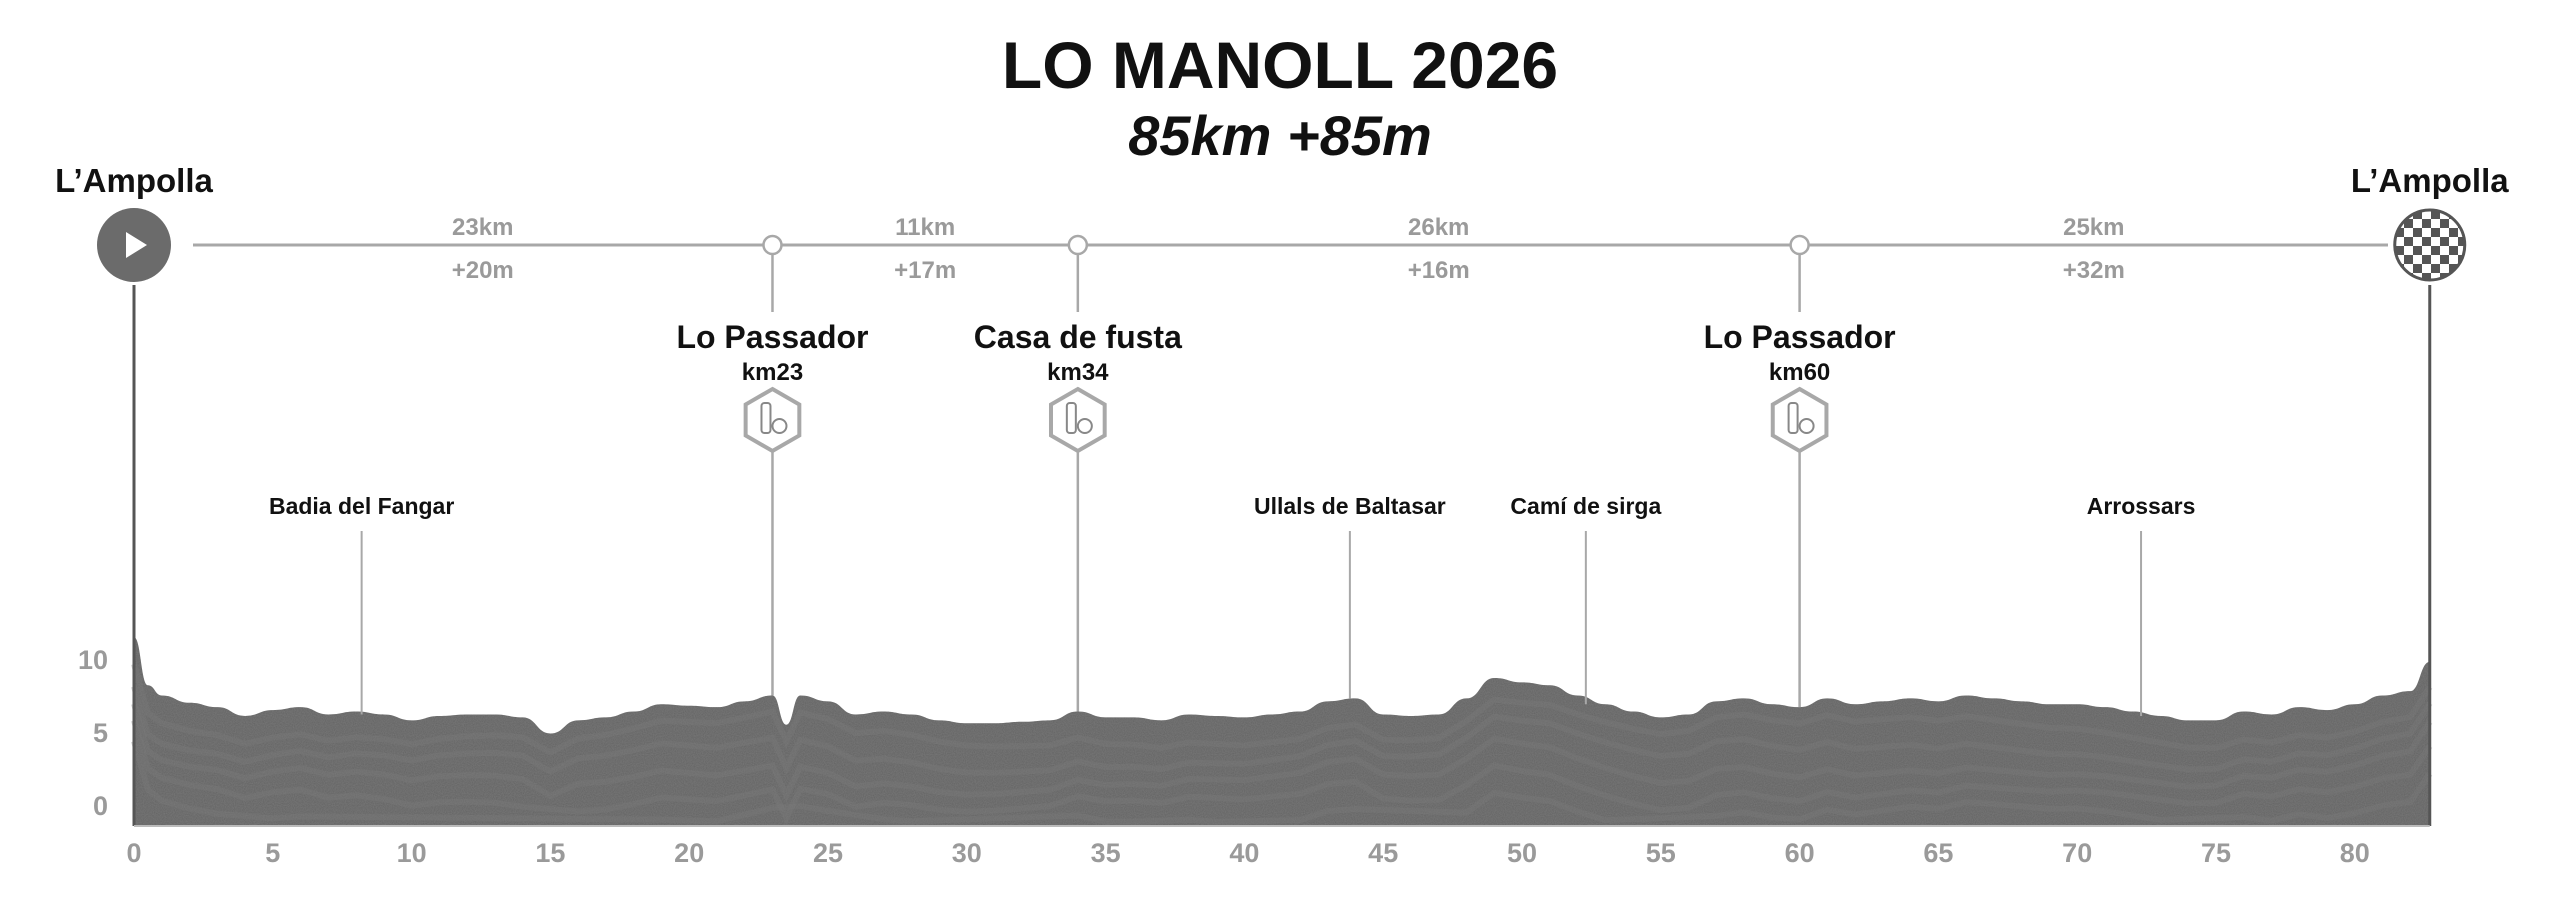  Describe the element at coordinates (1244, 853) in the screenshot. I see `x-tick-label: 40` at that location.